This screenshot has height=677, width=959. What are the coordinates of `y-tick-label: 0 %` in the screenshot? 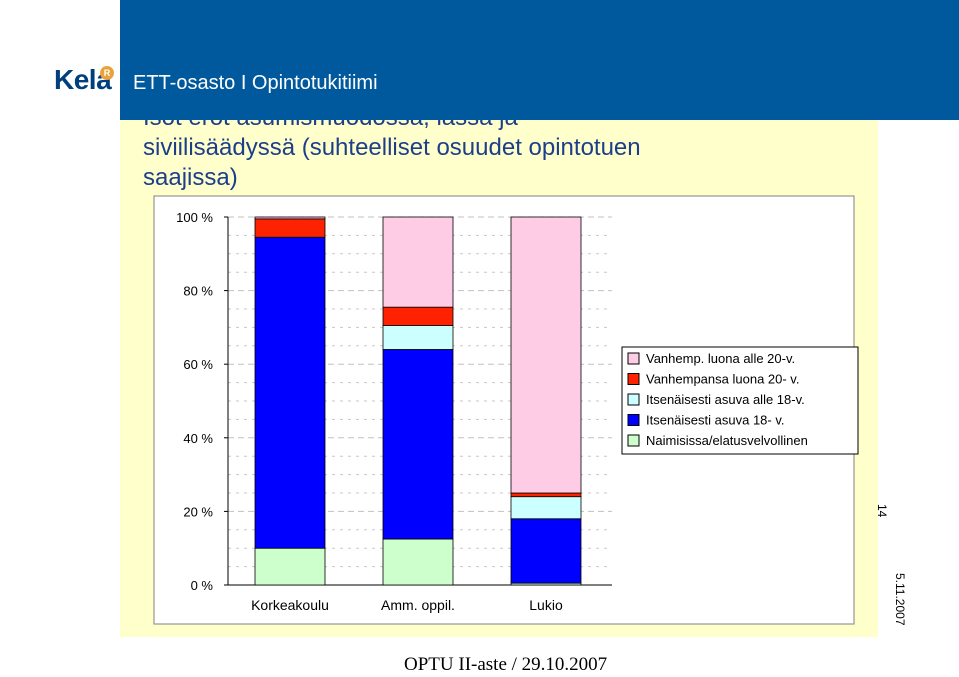 It's located at (202, 585).